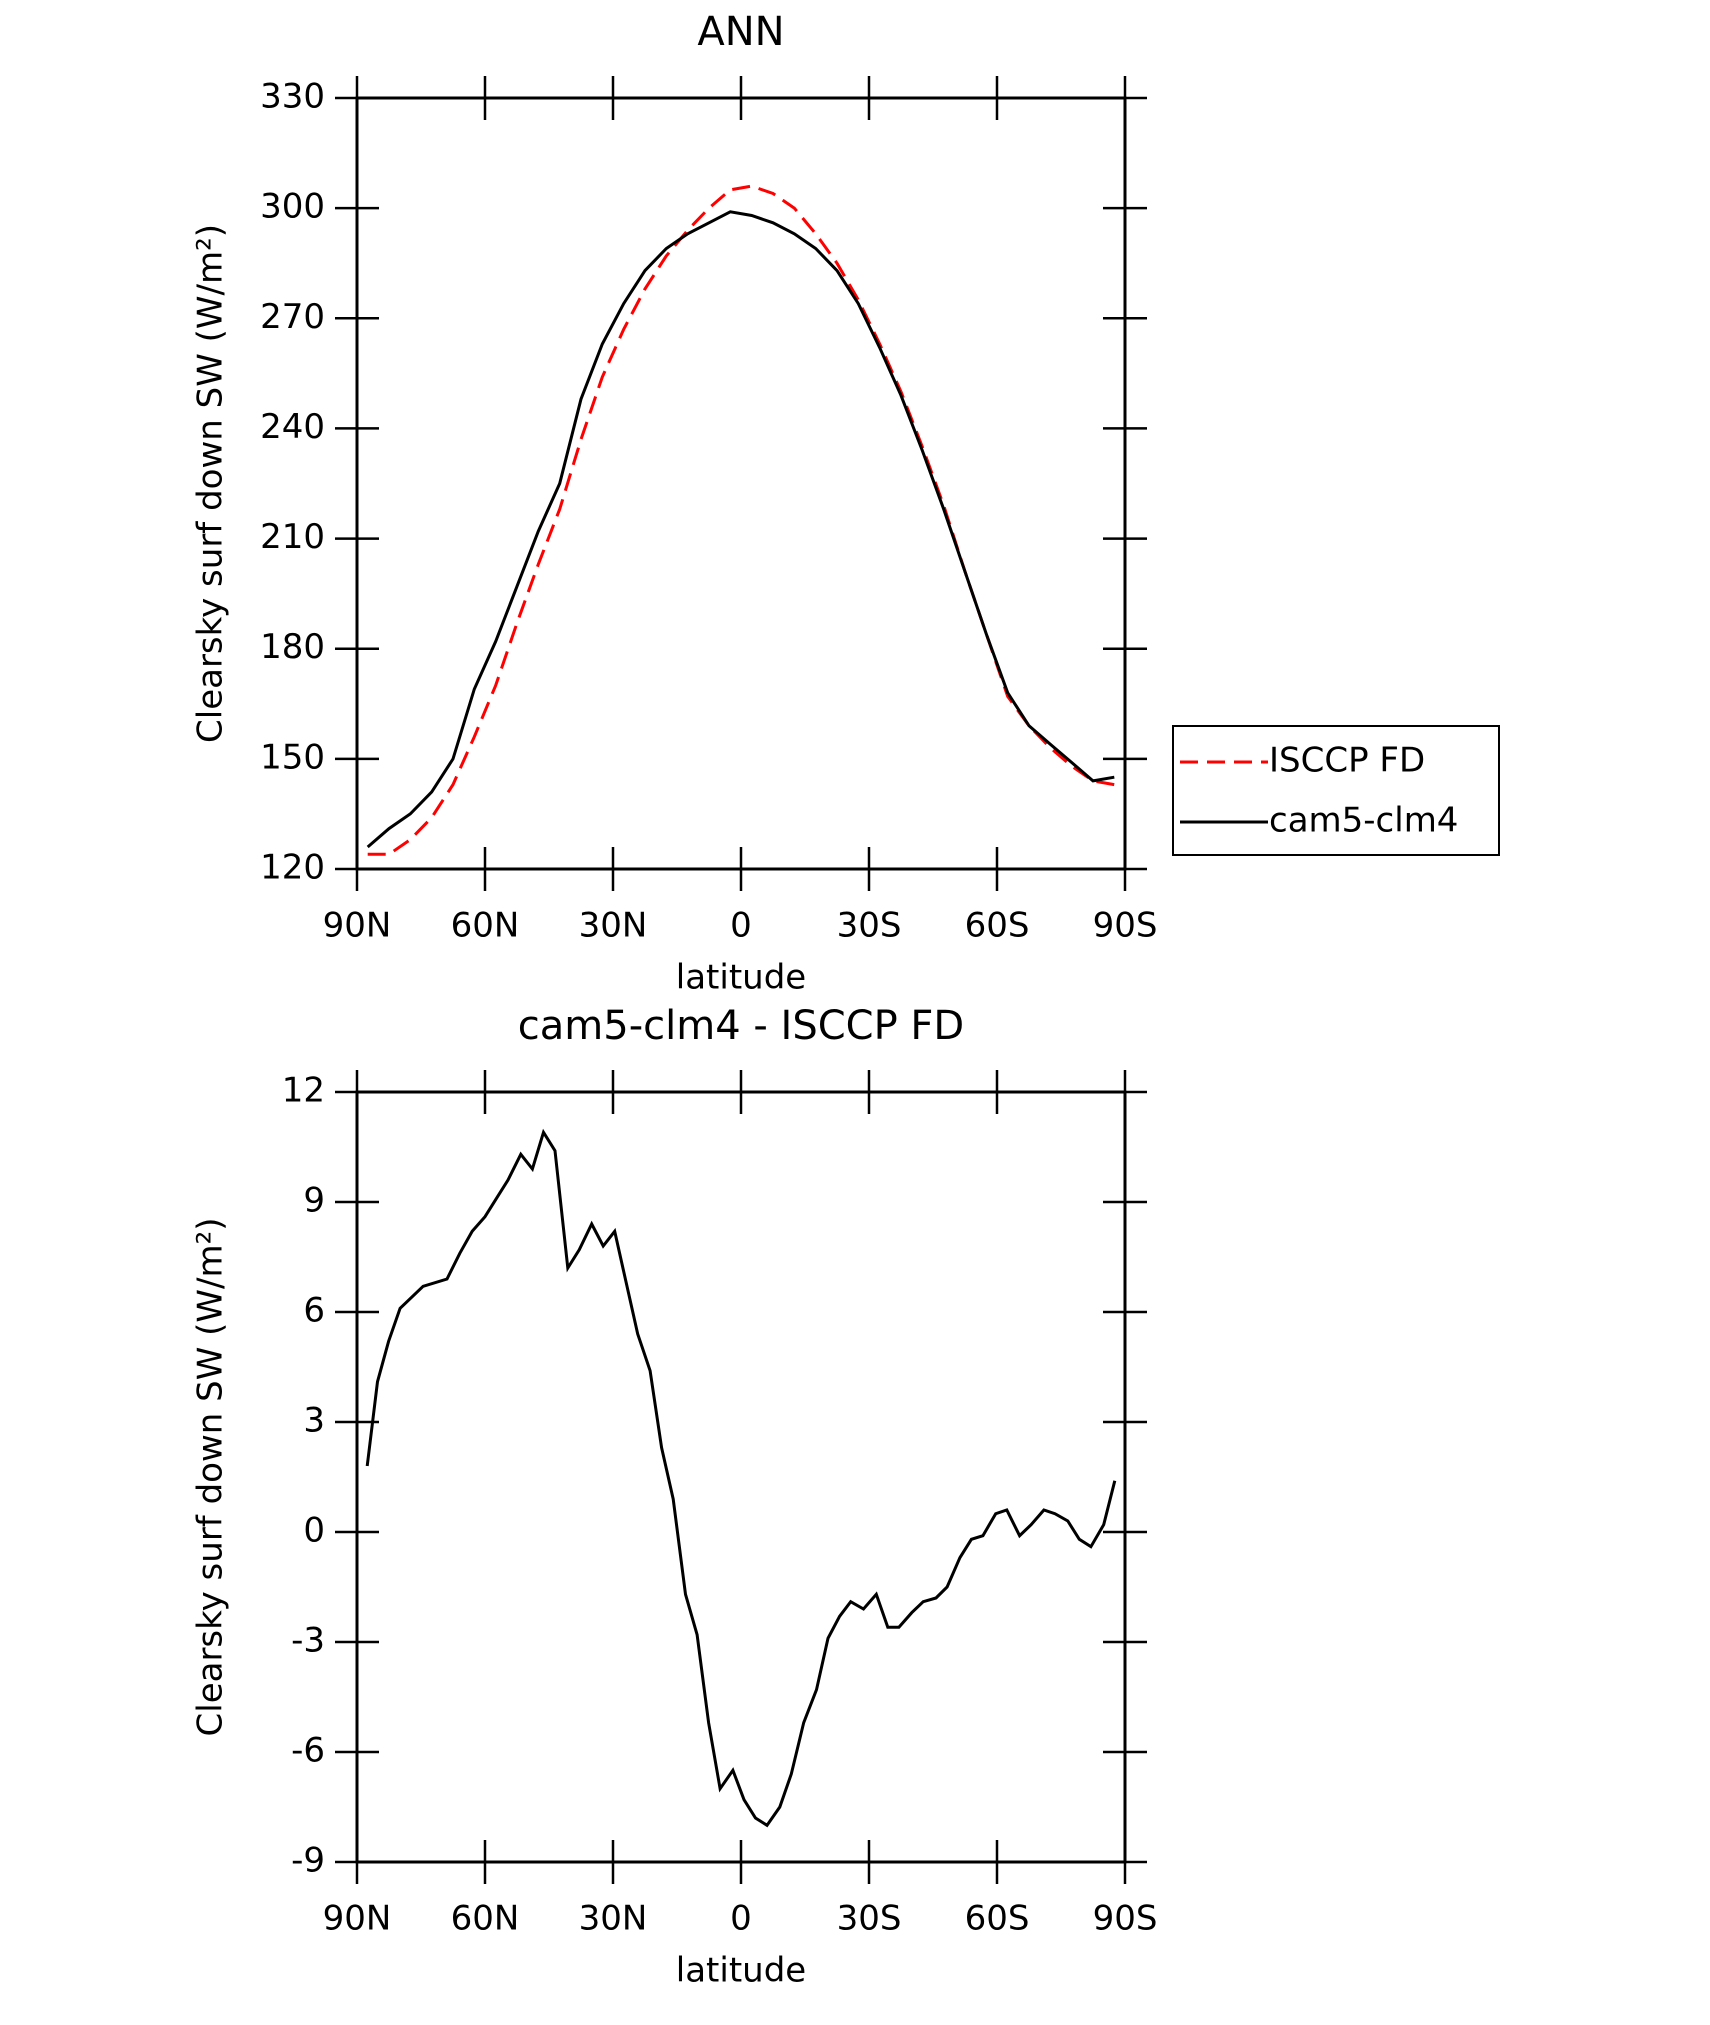 Image resolution: width=1710 pixels, height=2025 pixels. What do you see at coordinates (314, 1531) in the screenshot?
I see `y-tick-label: 0` at bounding box center [314, 1531].